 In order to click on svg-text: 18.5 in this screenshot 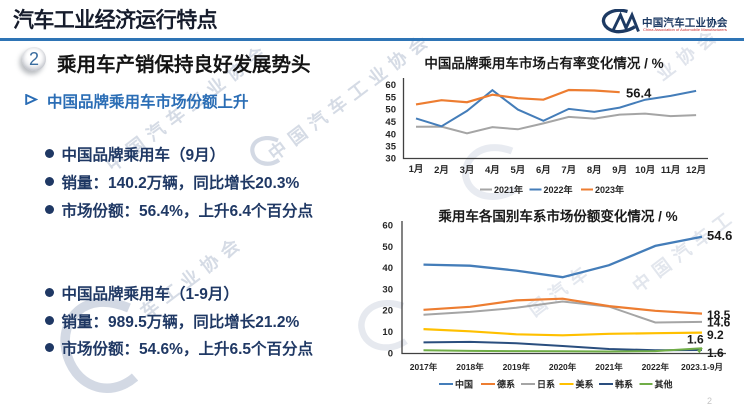, I will do `click(719, 315)`.